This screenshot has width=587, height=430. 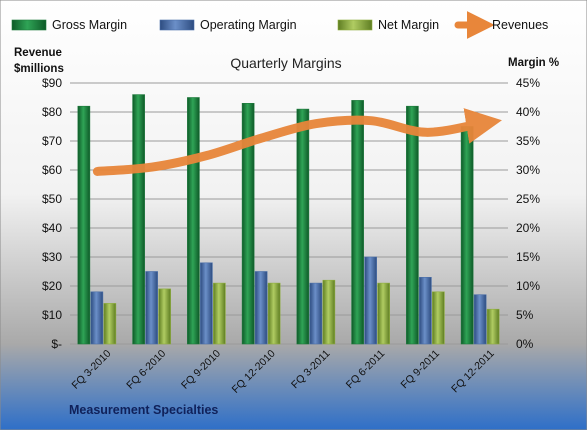 What do you see at coordinates (520, 25) in the screenshot?
I see `legend-label: Revenues` at bounding box center [520, 25].